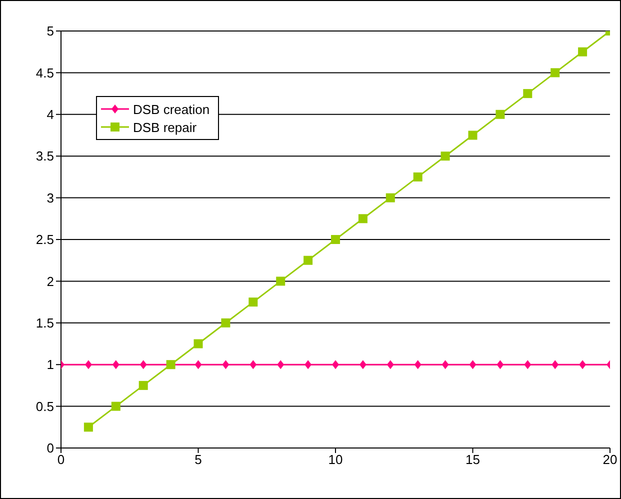  Describe the element at coordinates (50, 448) in the screenshot. I see `y-tick-label: 0` at that location.